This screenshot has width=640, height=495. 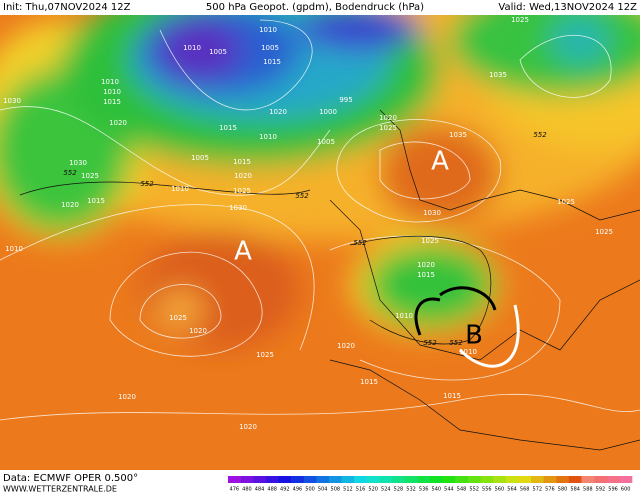 What do you see at coordinates (310, 490) in the screenshot?
I see `colorbar-label: 500` at bounding box center [310, 490].